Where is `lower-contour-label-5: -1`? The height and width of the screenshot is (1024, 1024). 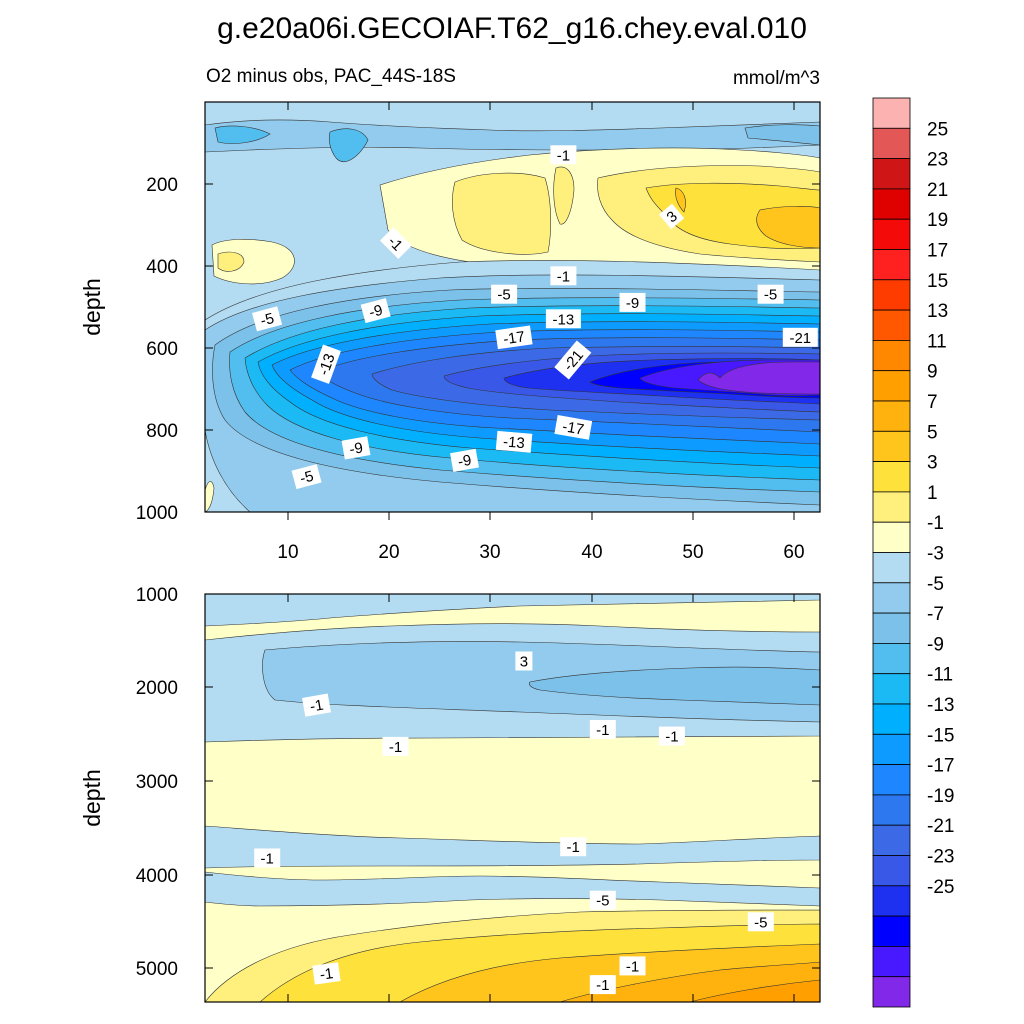
lower-contour-label-5: -1 is located at coordinates (267, 858).